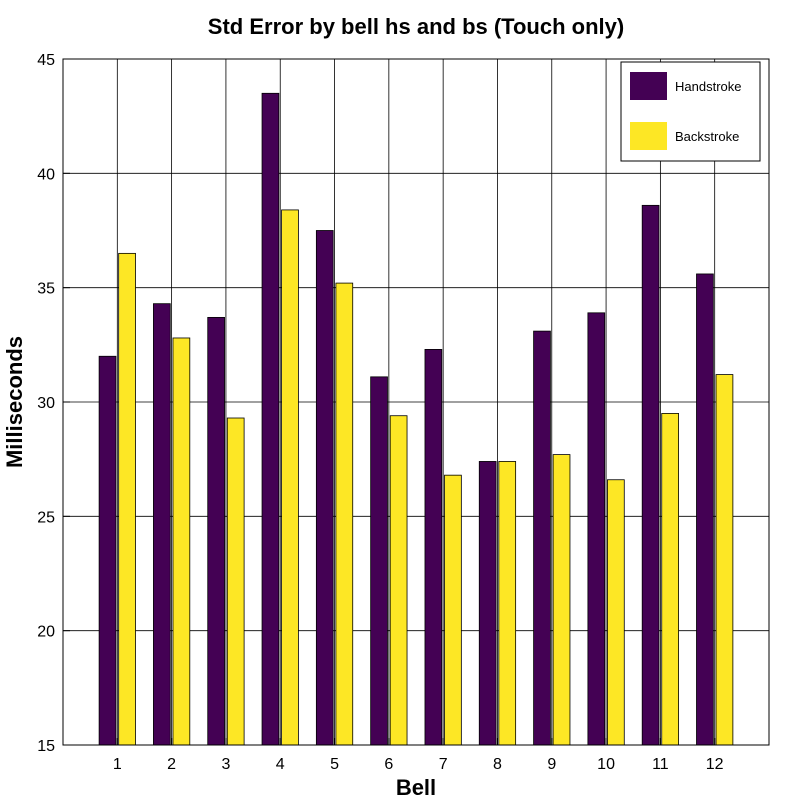 This screenshot has width=800, height=800. I want to click on y-tick-label: 25, so click(46, 517).